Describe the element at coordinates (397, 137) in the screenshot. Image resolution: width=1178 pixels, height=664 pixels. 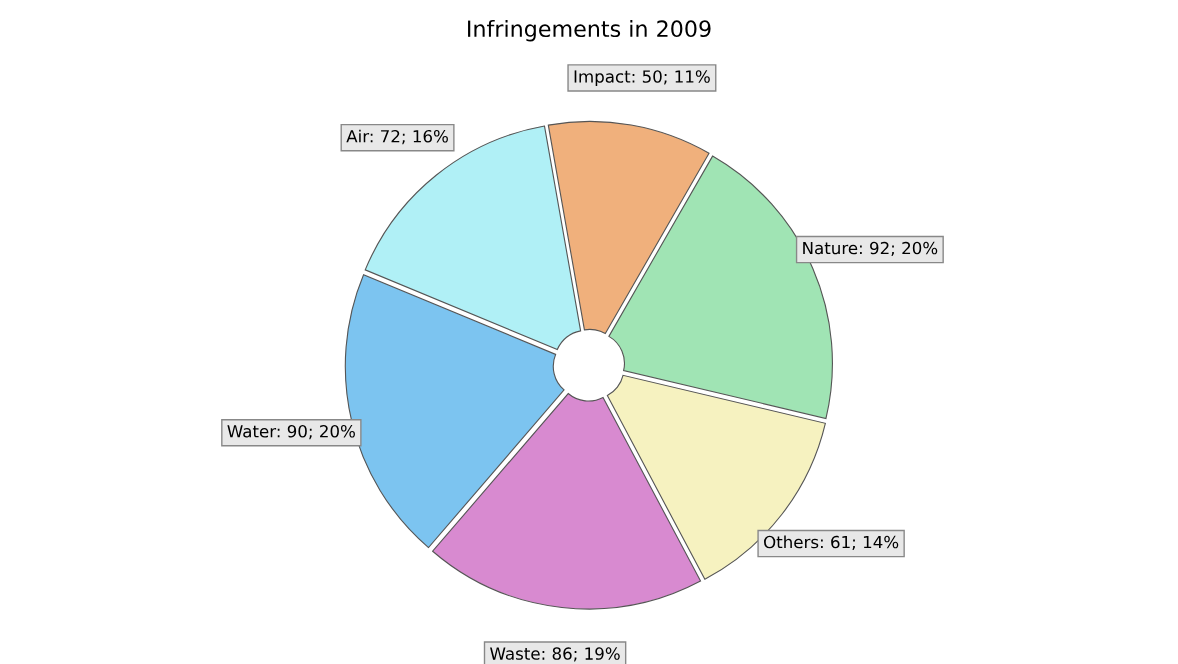
I see `slice-label: Air: 72; 16%` at that location.